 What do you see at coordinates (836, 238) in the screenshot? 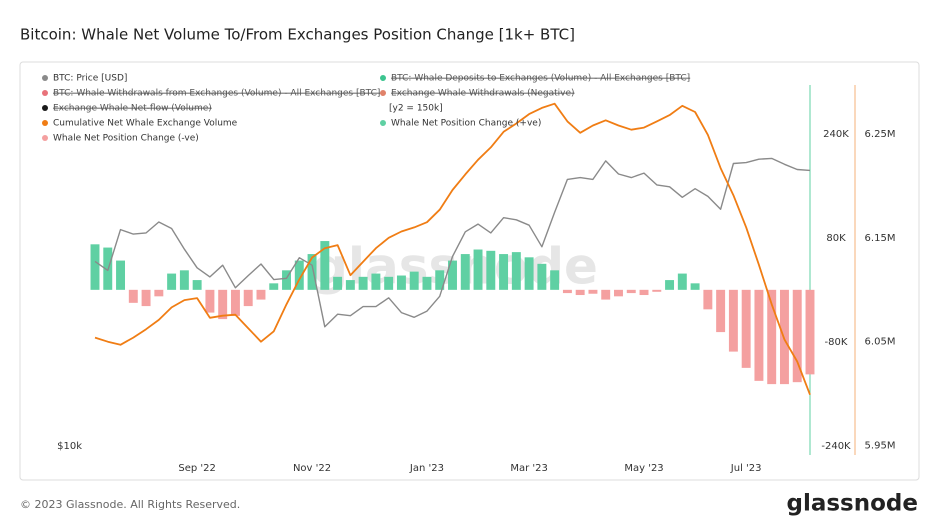
I see `y2-tick-label: 80K` at bounding box center [836, 238].